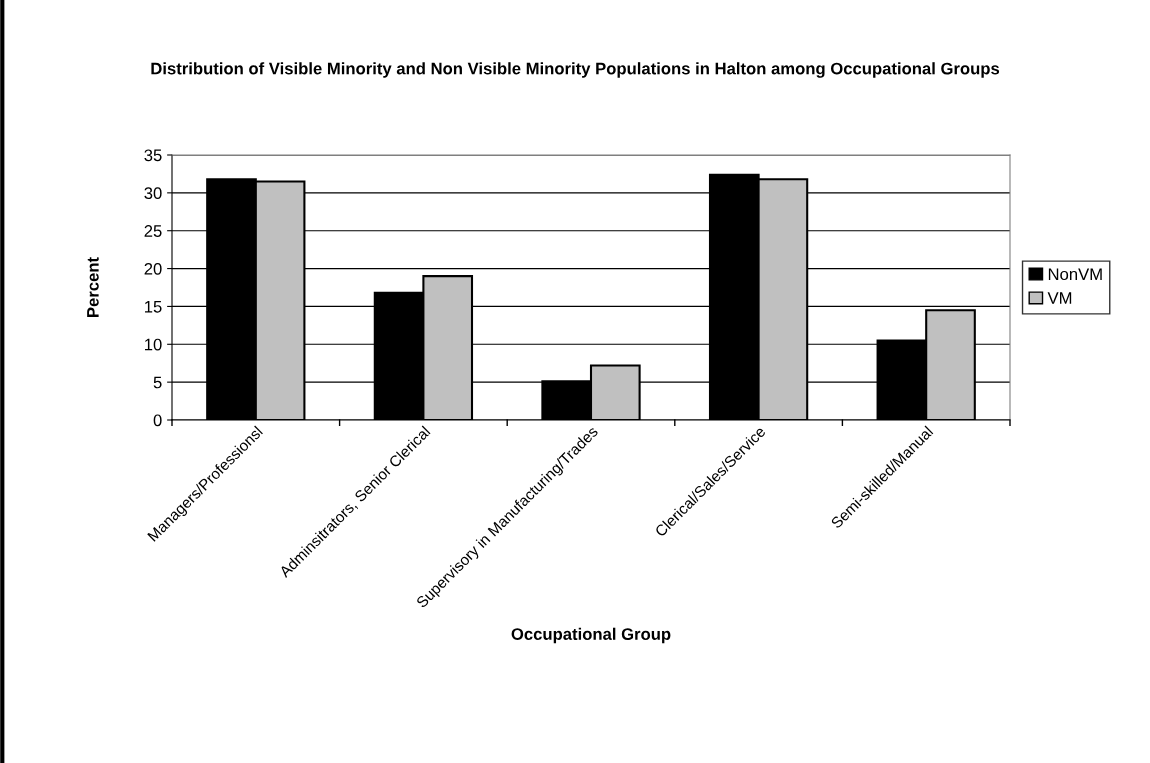  I want to click on legend-label: NonVM, so click(1075, 274).